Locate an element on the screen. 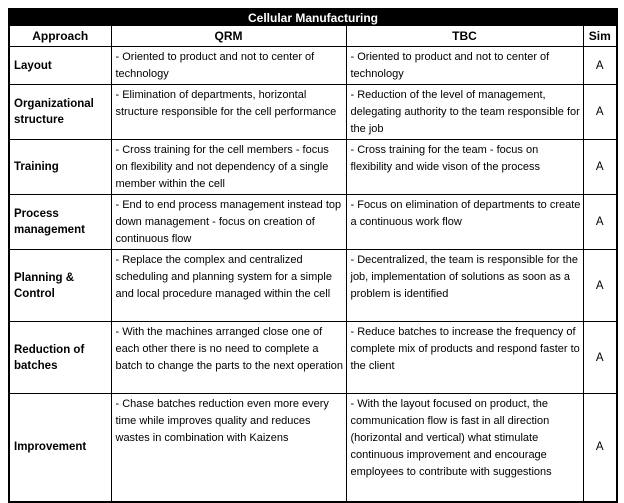 The image size is (624, 503). approach-cell: Improvement is located at coordinates (60, 447).